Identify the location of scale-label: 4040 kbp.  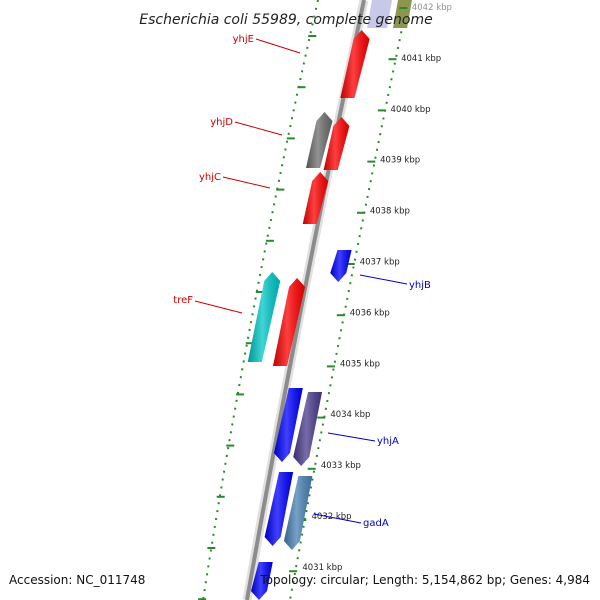
(411, 110).